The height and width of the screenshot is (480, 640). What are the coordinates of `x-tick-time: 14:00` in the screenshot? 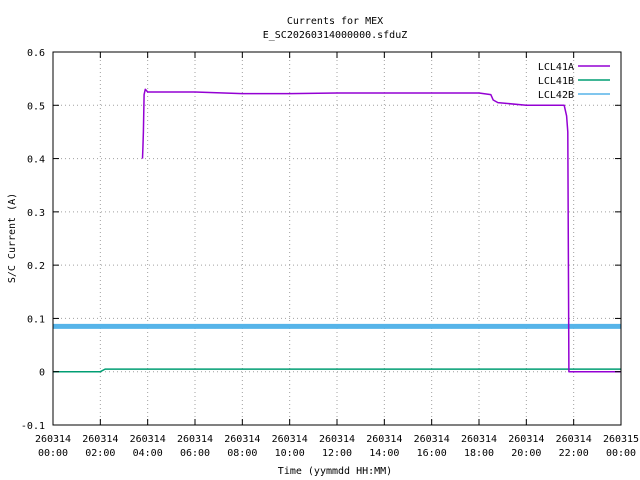 It's located at (384, 453).